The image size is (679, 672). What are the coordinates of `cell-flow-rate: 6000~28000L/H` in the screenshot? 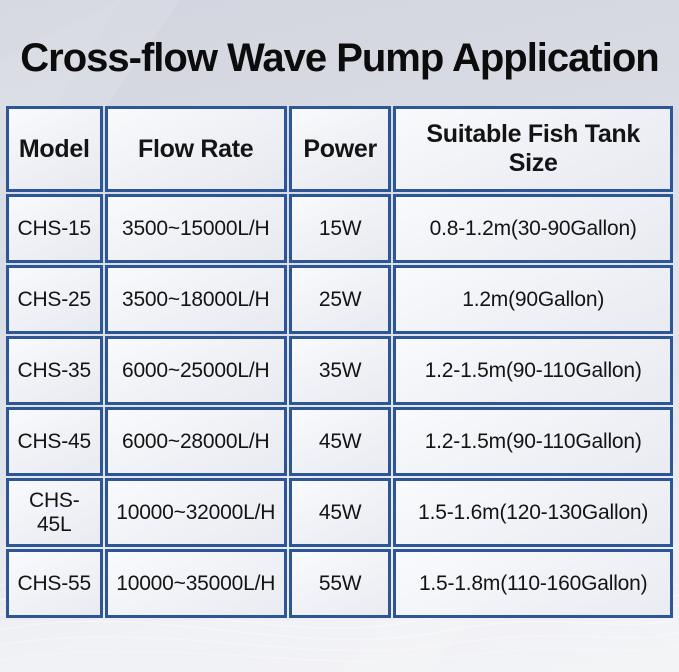 It's located at (195, 441).